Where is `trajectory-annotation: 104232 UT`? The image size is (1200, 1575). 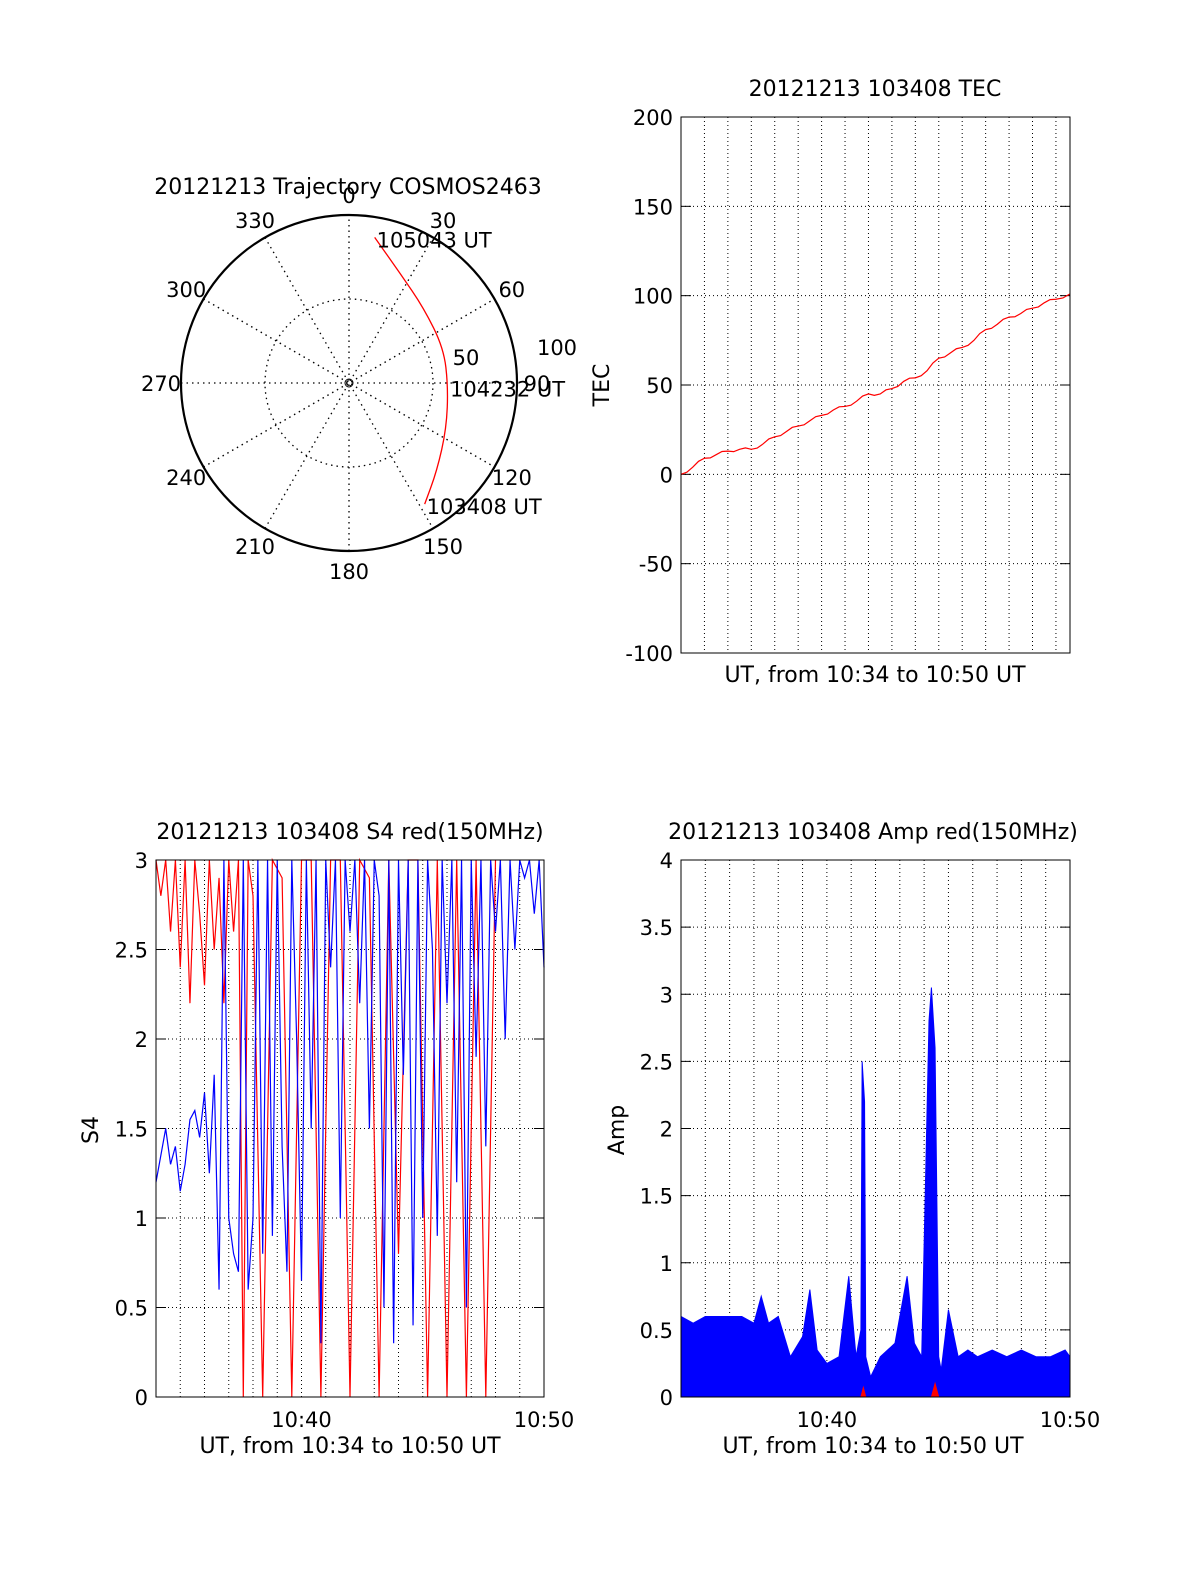
trajectory-annotation: 104232 UT is located at coordinates (507, 389).